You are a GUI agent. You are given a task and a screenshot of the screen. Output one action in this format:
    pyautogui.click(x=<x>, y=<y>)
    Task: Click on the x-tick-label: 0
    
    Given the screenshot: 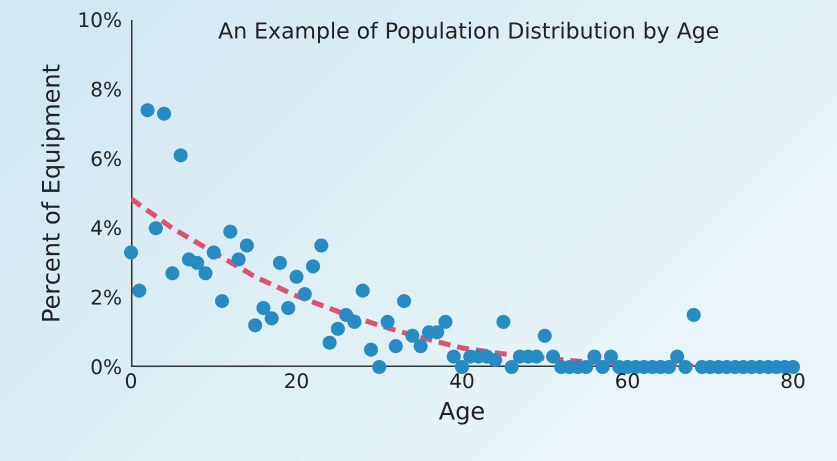 What is the action you would take?
    pyautogui.click(x=131, y=381)
    